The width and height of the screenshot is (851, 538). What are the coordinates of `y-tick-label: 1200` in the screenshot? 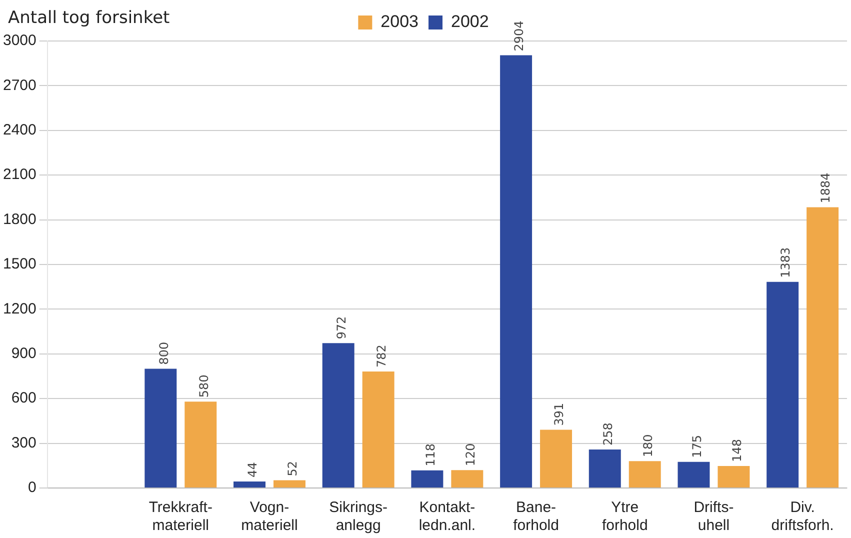 It's located at (19, 309).